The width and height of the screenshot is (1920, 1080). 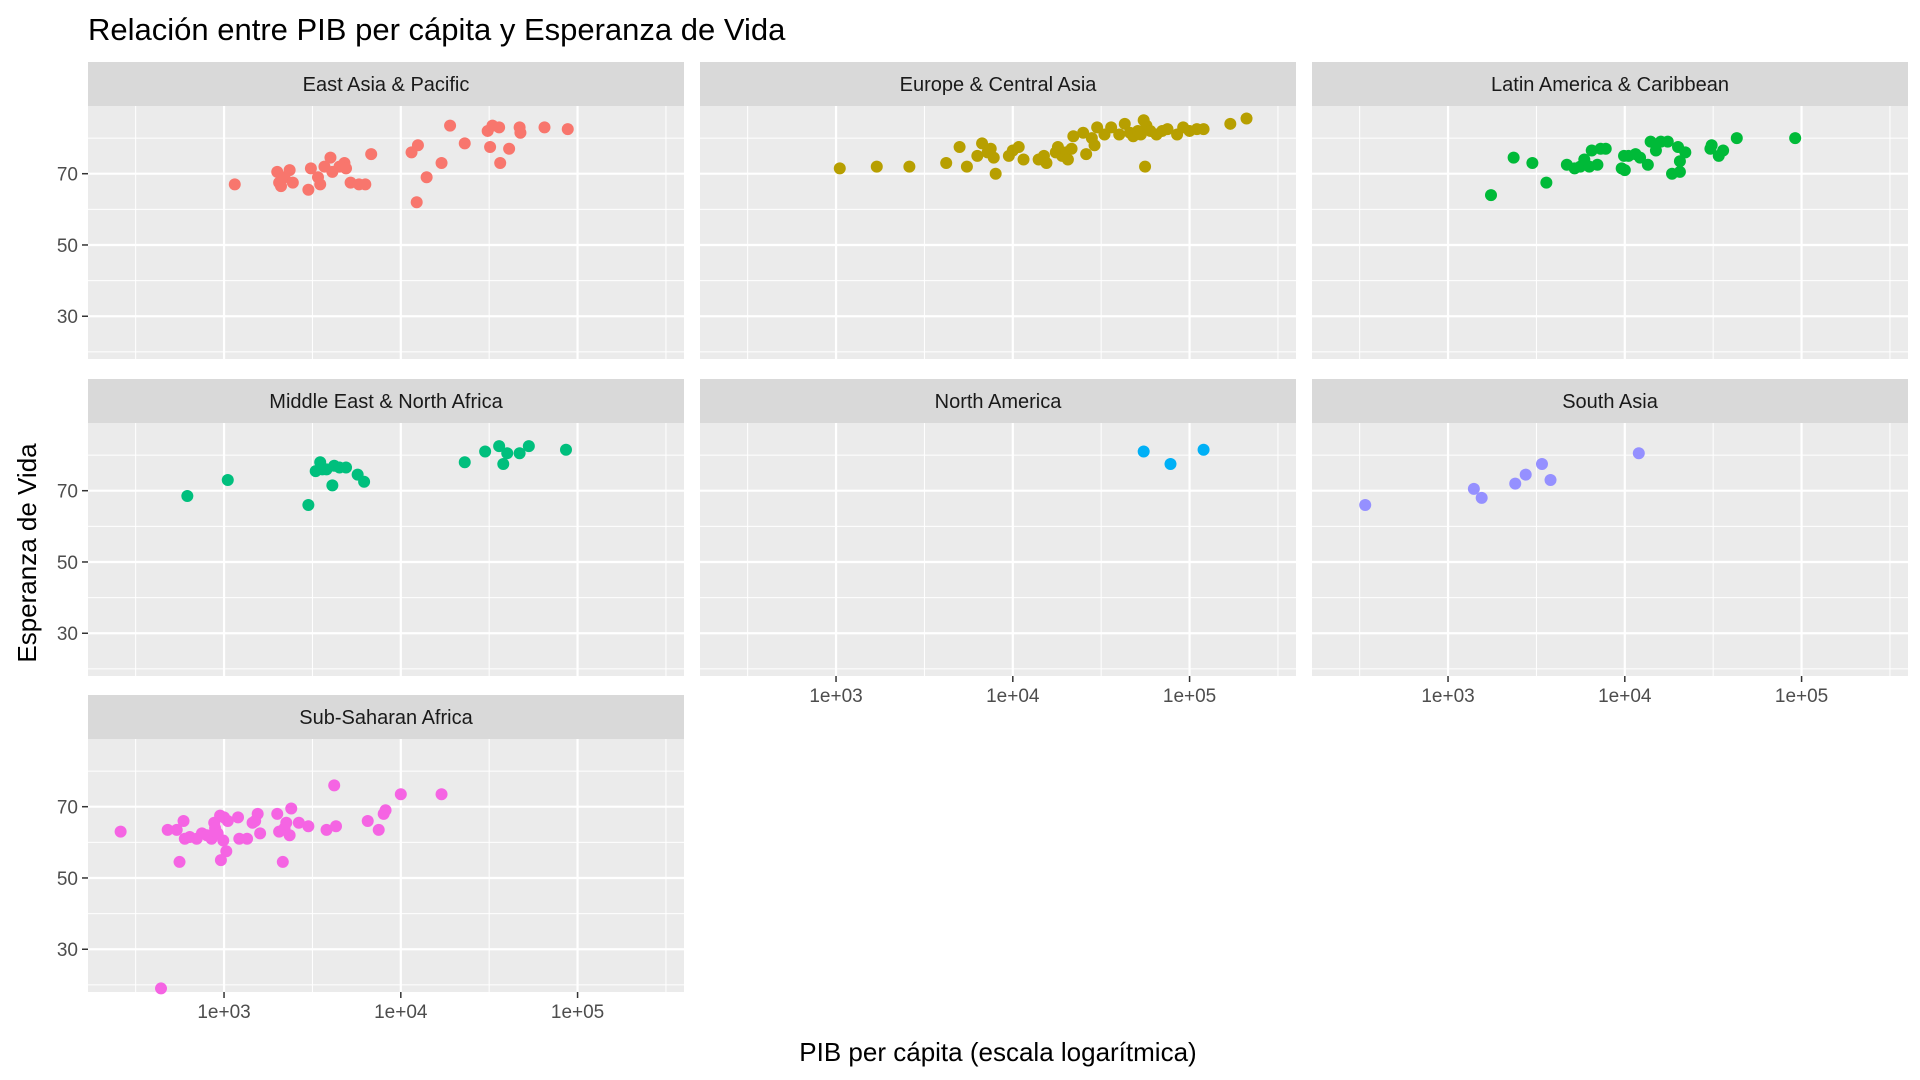 I want to click on x-axis-title: PIB per cápita (escala logarítmica), so click(x=997, y=1052).